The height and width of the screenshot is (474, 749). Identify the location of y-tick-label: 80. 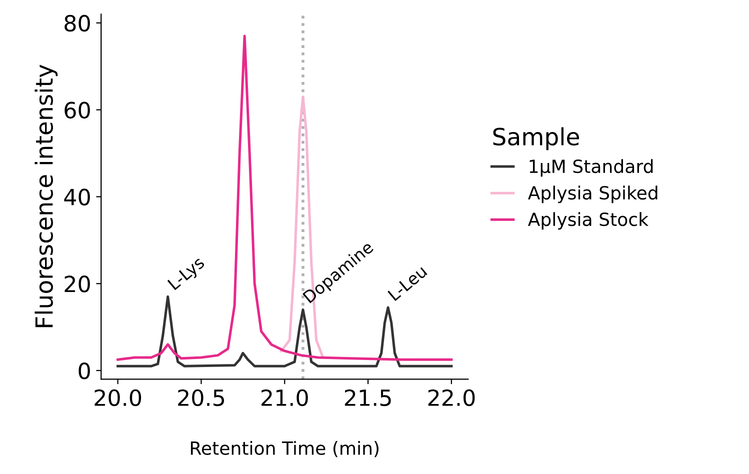
(77, 23).